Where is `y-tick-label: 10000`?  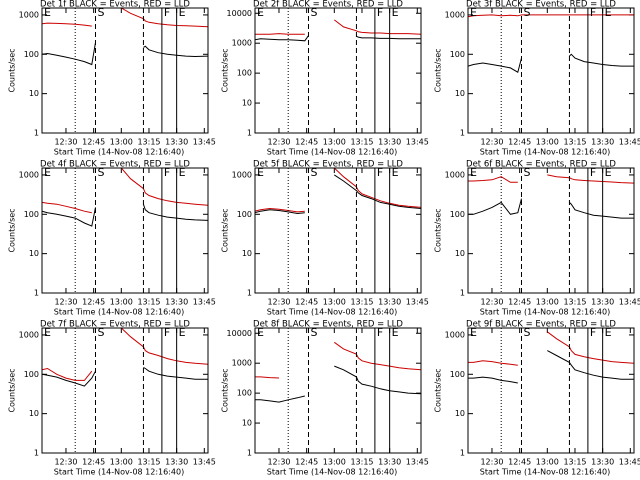
y-tick-label: 10000 is located at coordinates (239, 13).